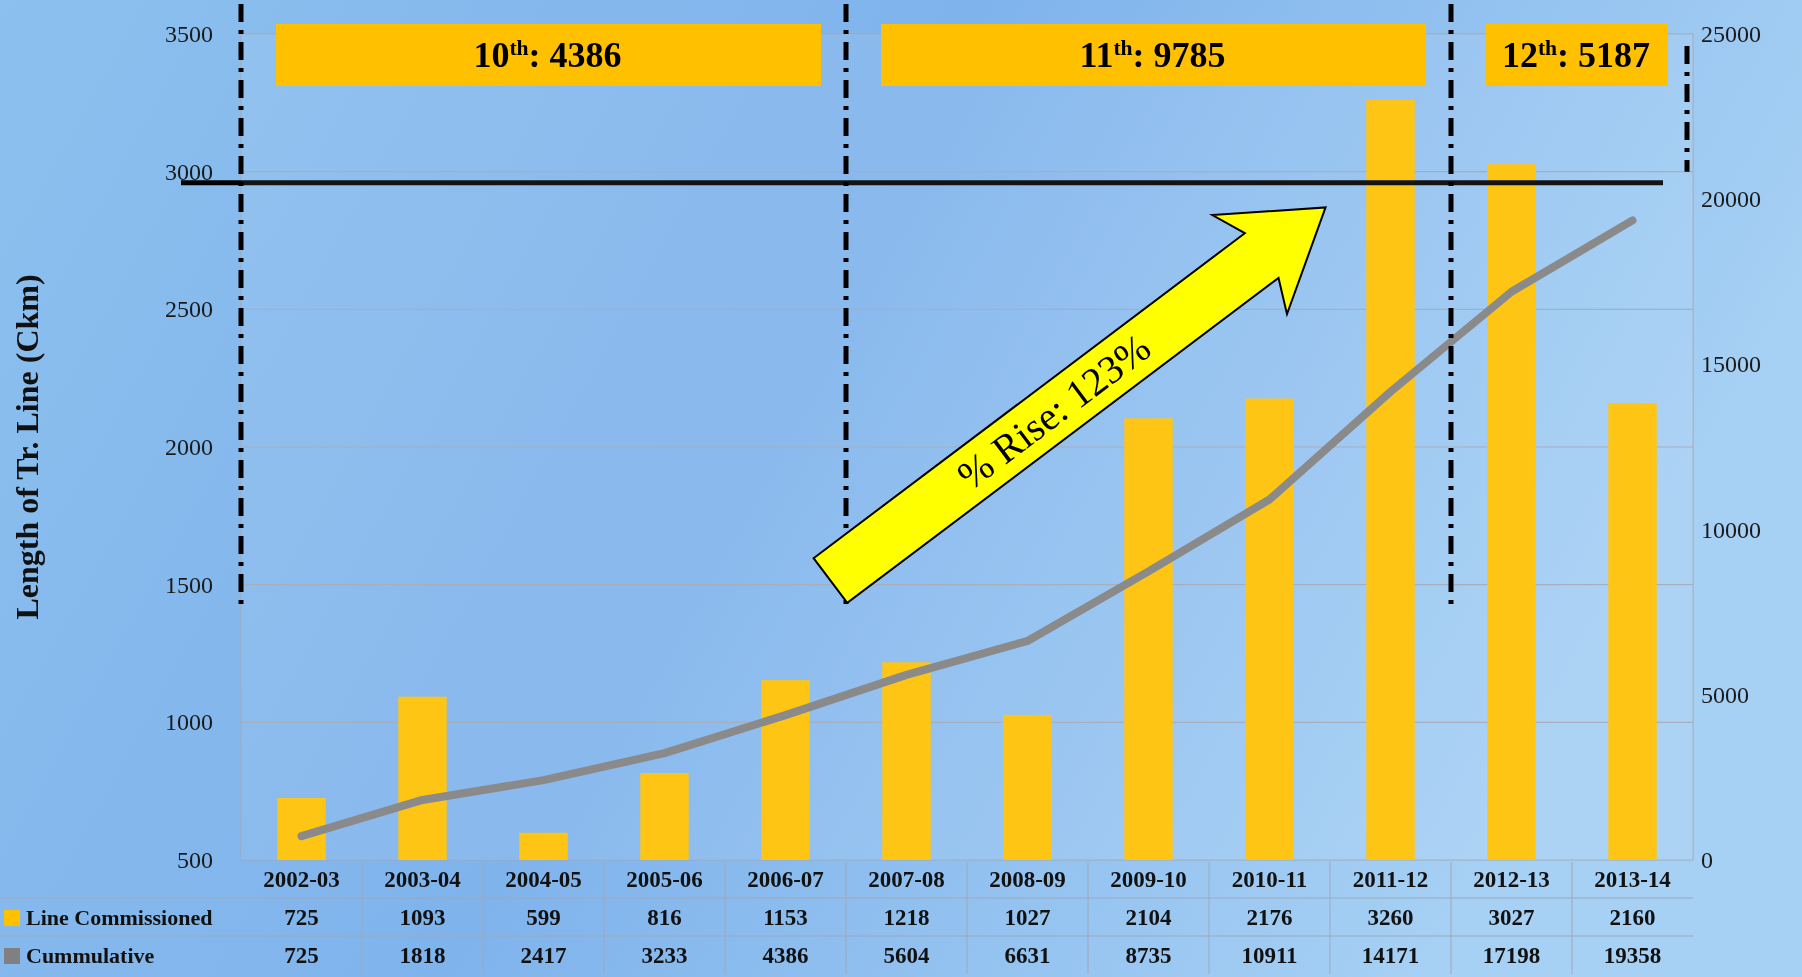  Describe the element at coordinates (422, 955) in the screenshot. I see `data-label: 1818` at that location.